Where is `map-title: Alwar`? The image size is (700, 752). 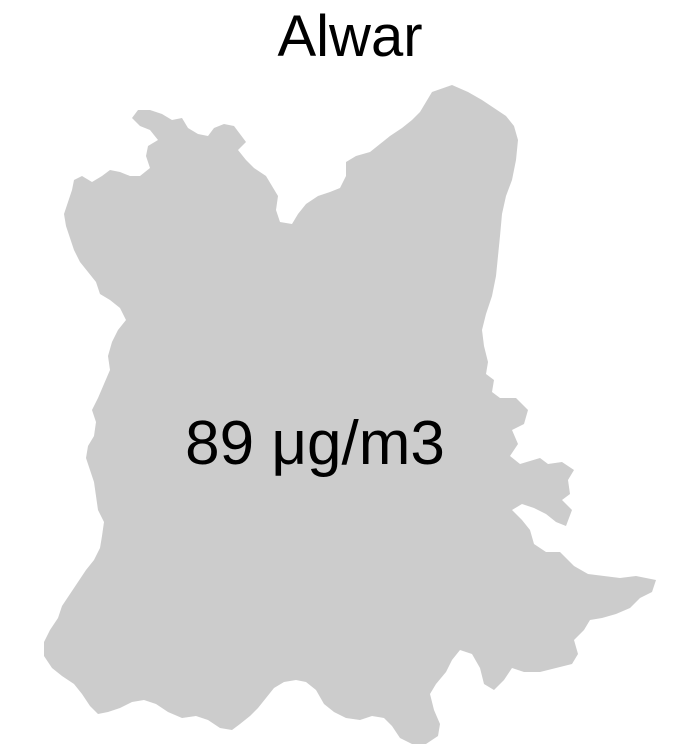
map-title: Alwar is located at coordinates (350, 36).